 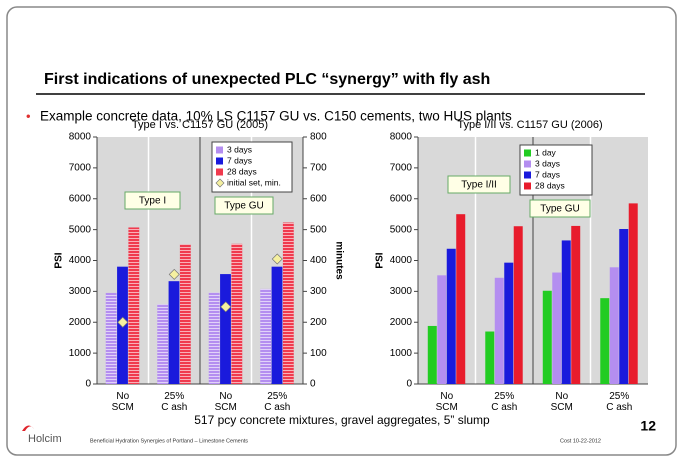 I want to click on y2-tick-label: 200, so click(x=318, y=322).